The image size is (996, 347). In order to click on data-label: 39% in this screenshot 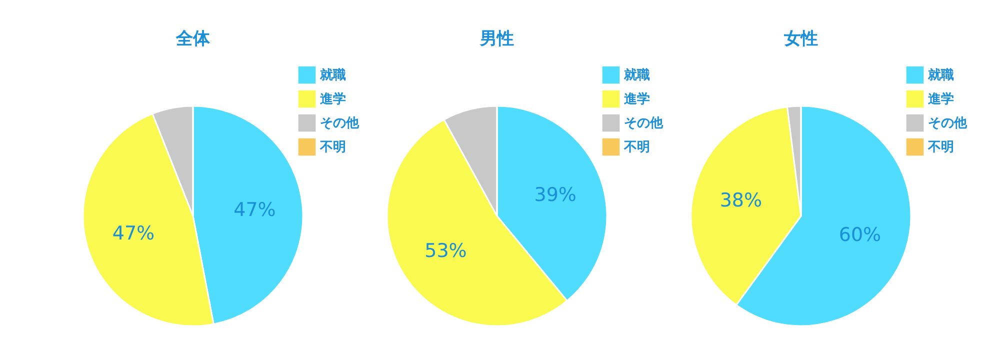, I will do `click(555, 195)`.